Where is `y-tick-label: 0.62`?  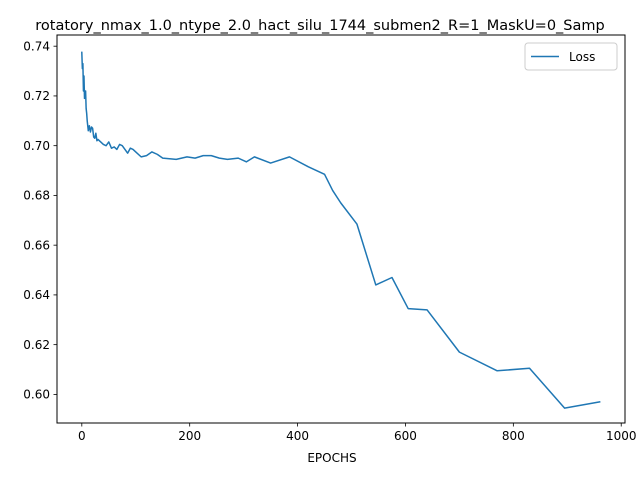
y-tick-label: 0.62 is located at coordinates (36, 345).